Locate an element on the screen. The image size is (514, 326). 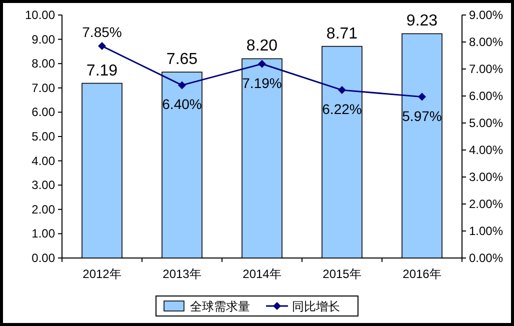
y-tick-label: 3.00 is located at coordinates (44, 185).